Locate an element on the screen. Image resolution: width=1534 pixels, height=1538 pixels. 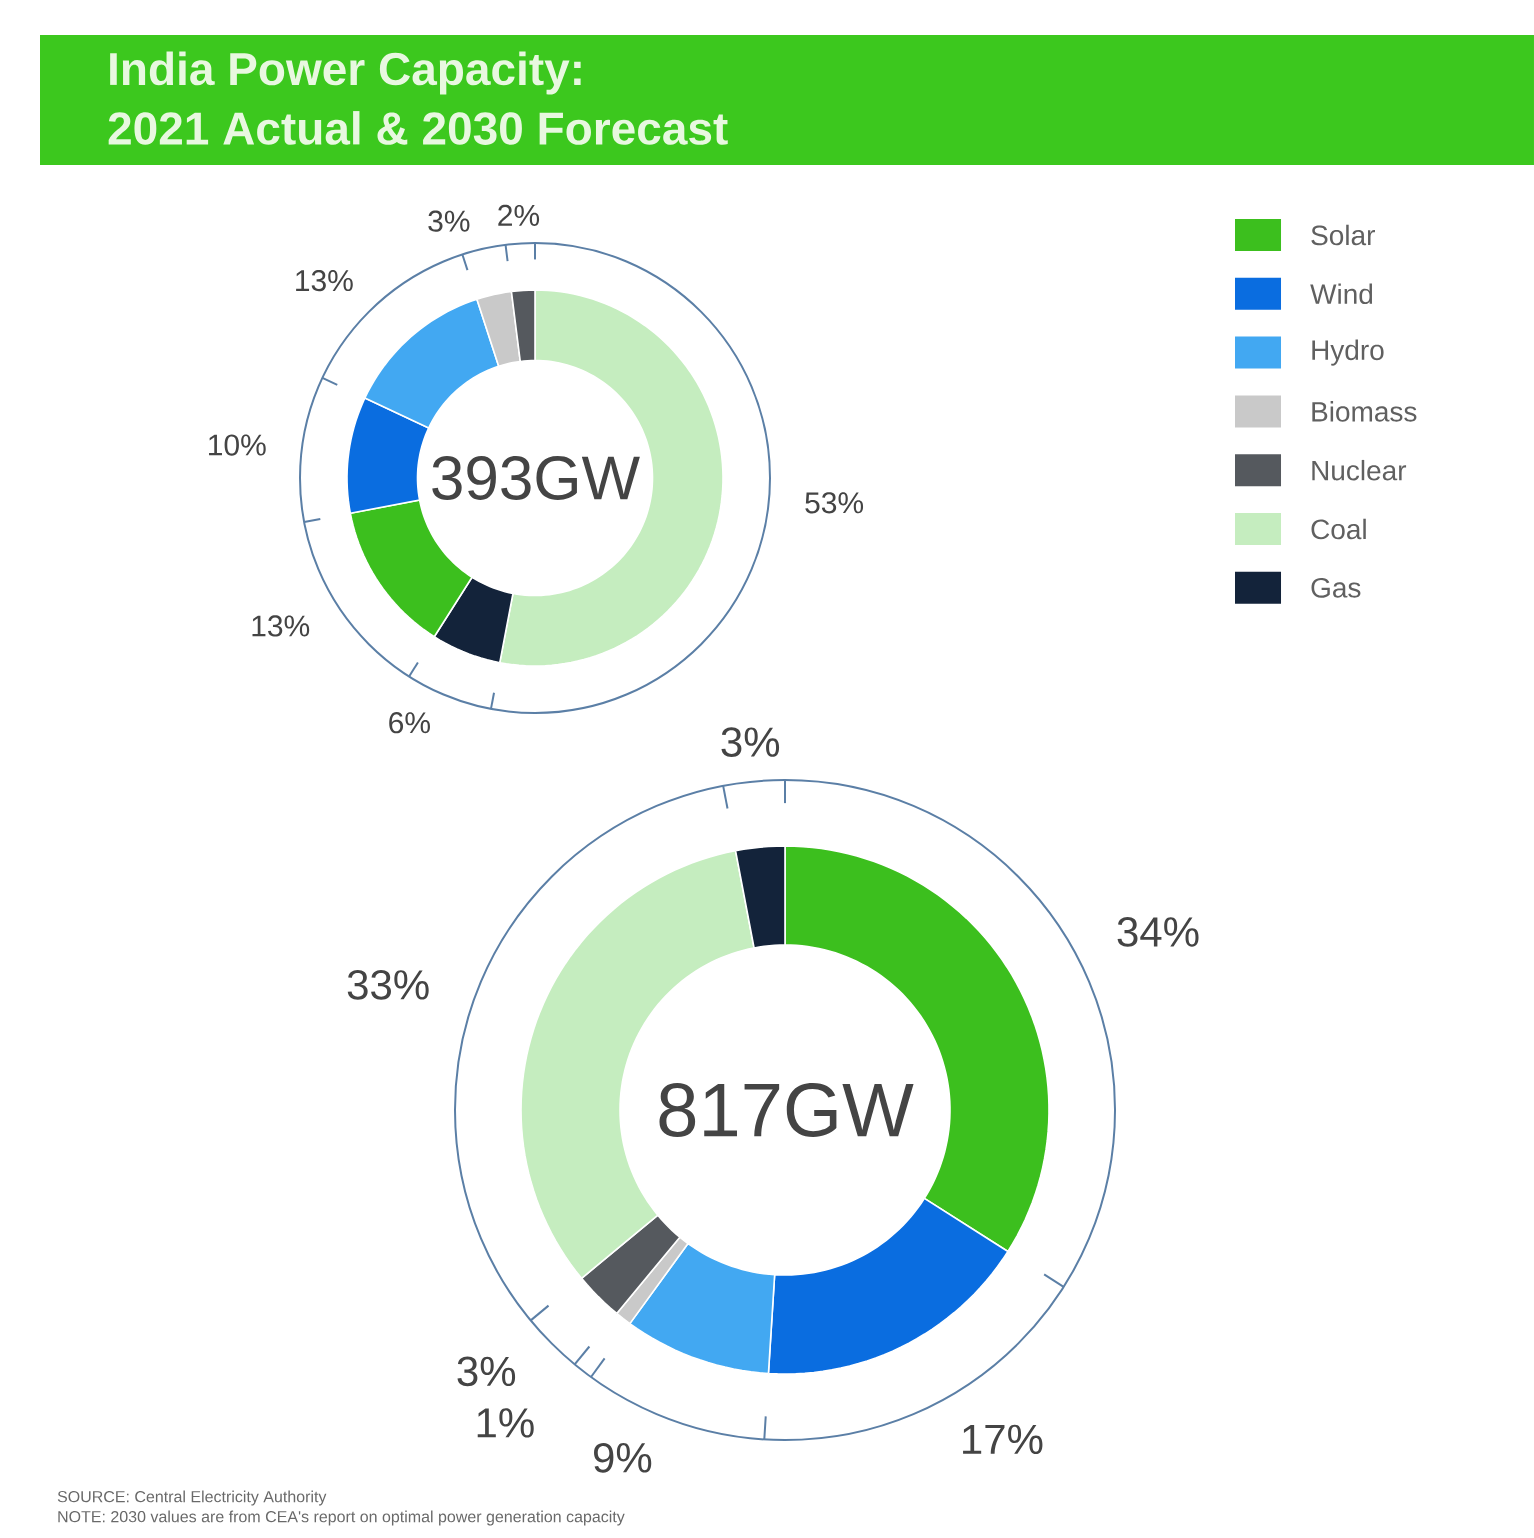
data-label: 9% is located at coordinates (623, 1457).